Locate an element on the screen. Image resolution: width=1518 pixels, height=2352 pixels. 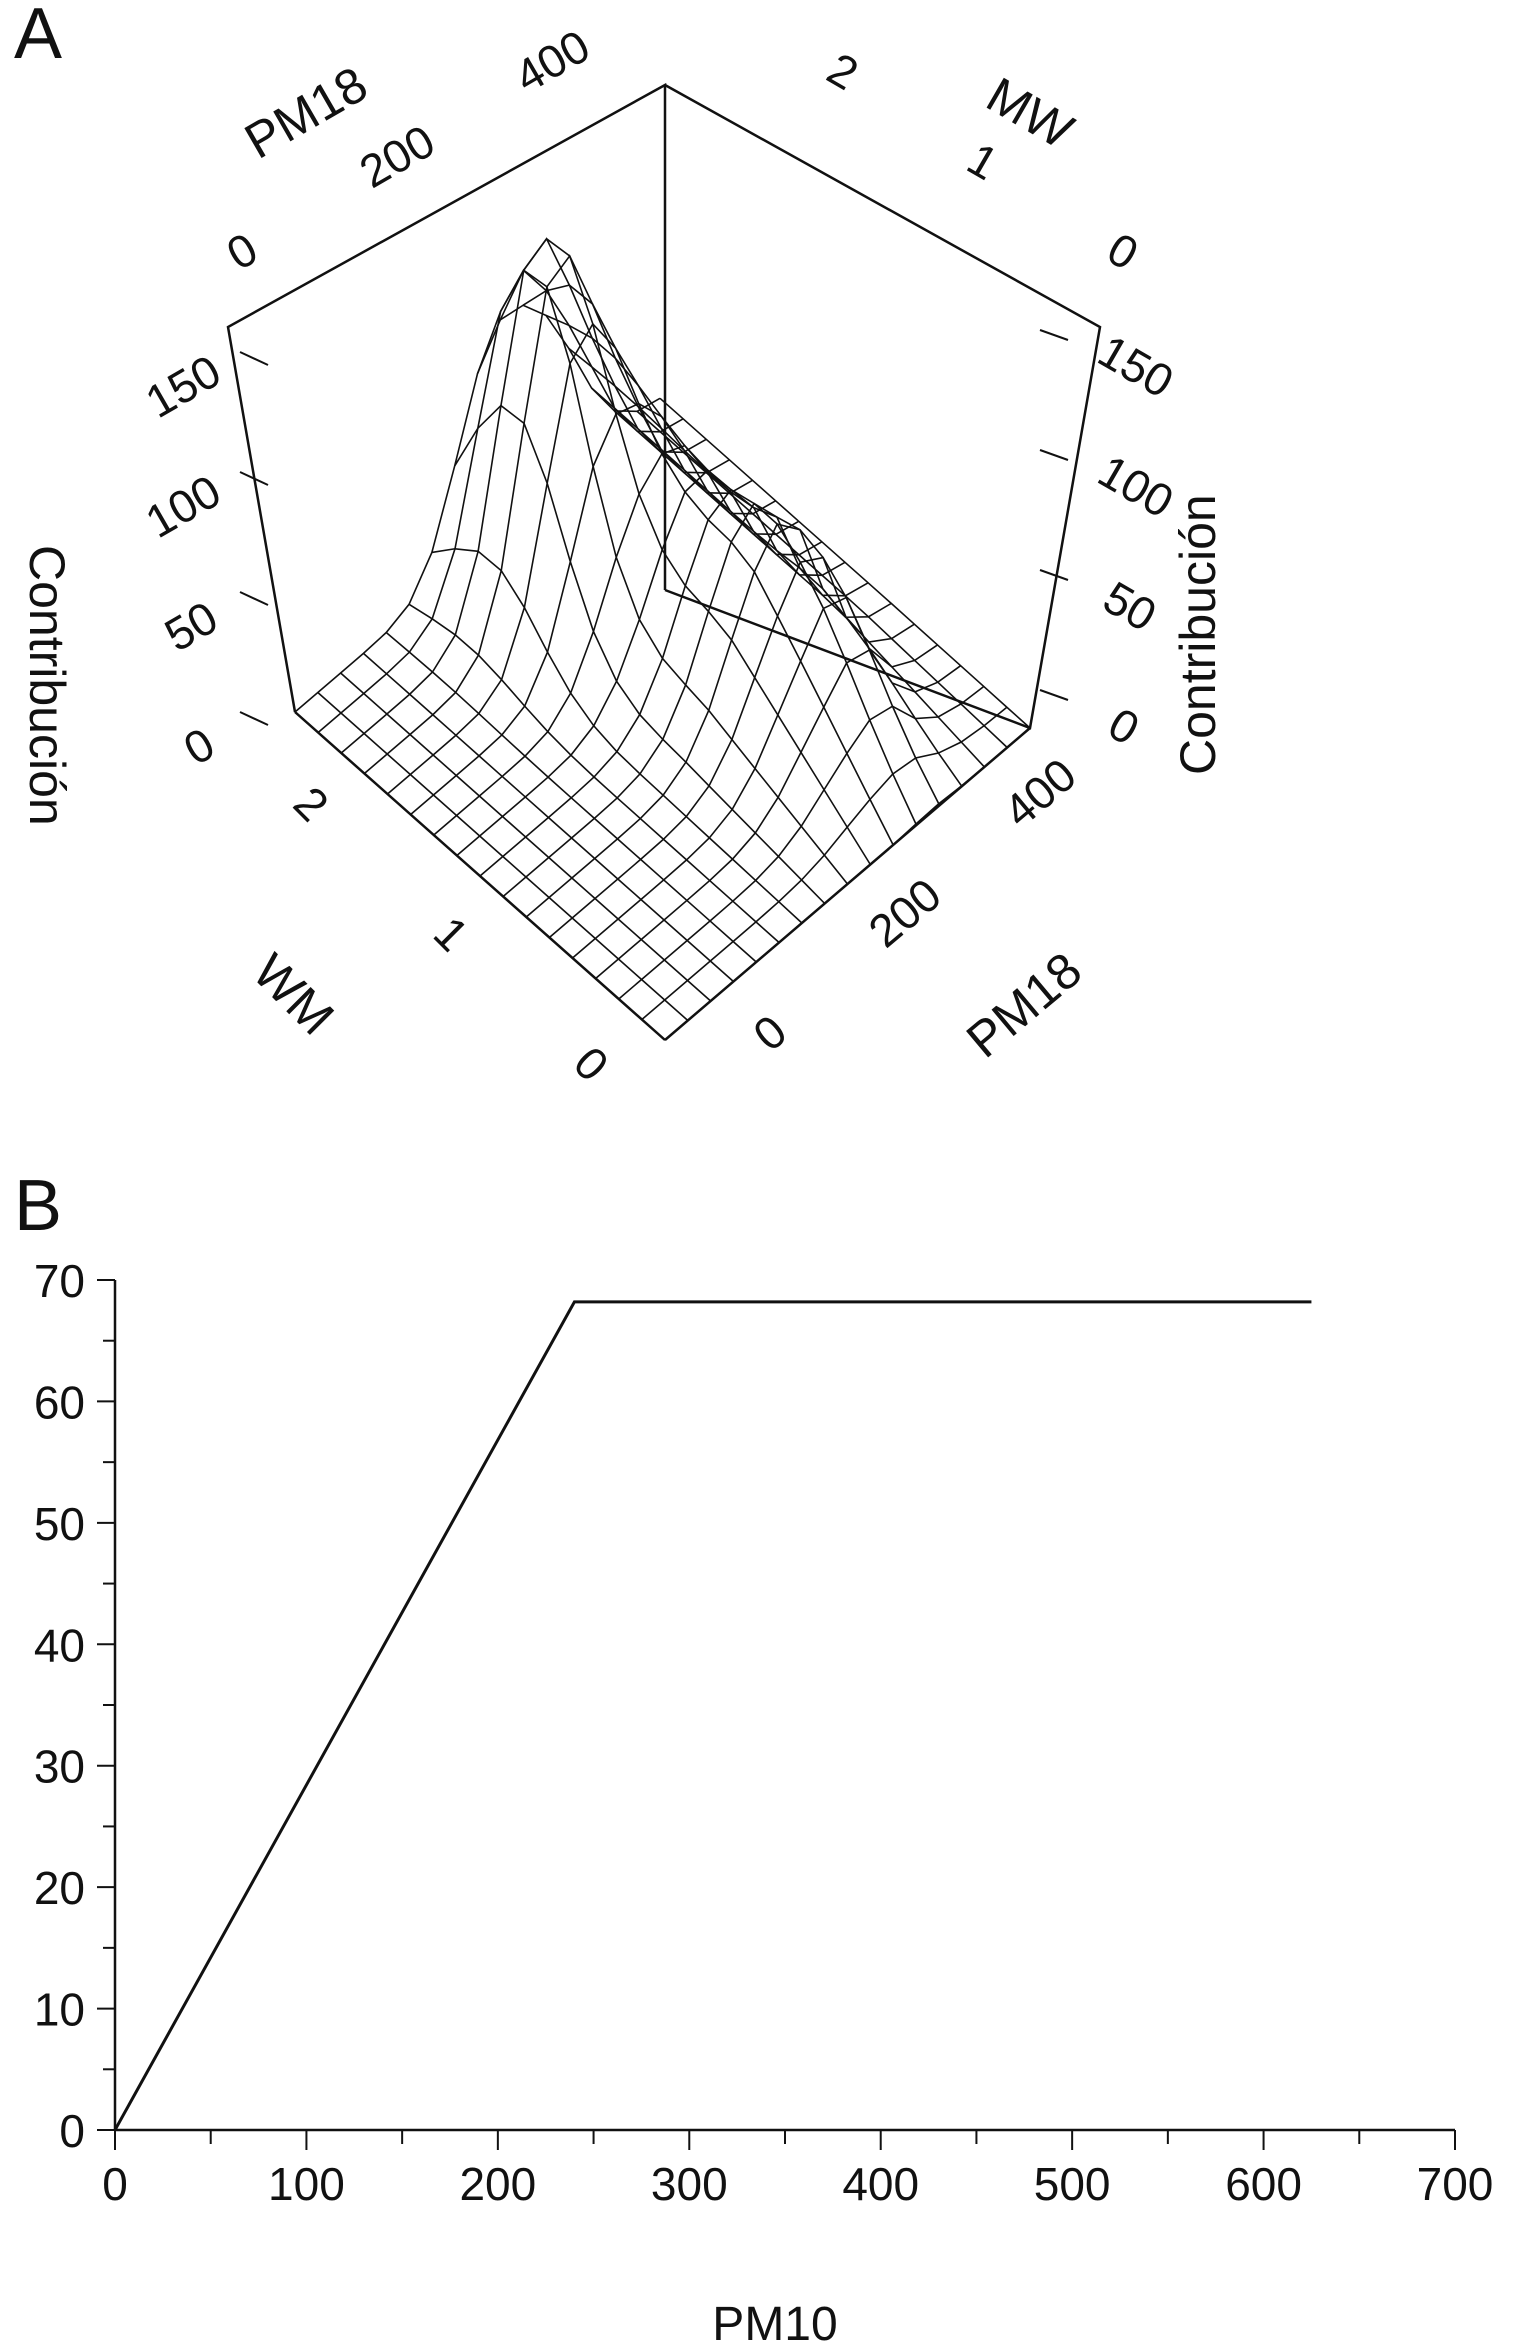
x-tick-label: 0 is located at coordinates (115, 2184).